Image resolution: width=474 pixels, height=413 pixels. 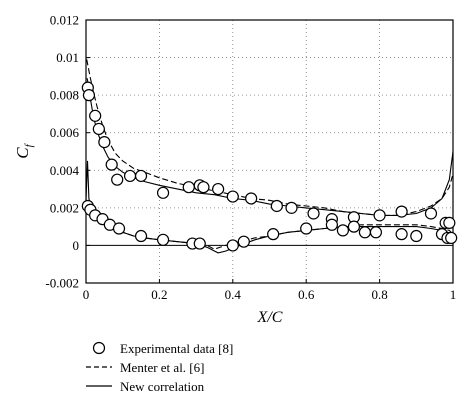 What do you see at coordinates (67, 57) in the screenshot?
I see `y-tick-label: 0.01` at bounding box center [67, 57].